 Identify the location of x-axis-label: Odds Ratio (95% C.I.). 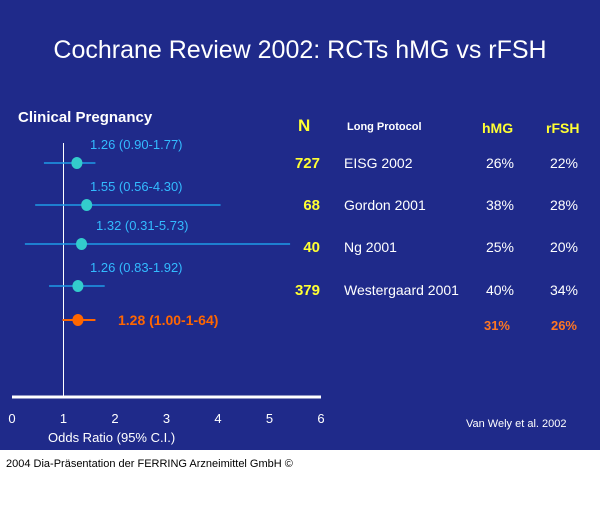
(111, 437).